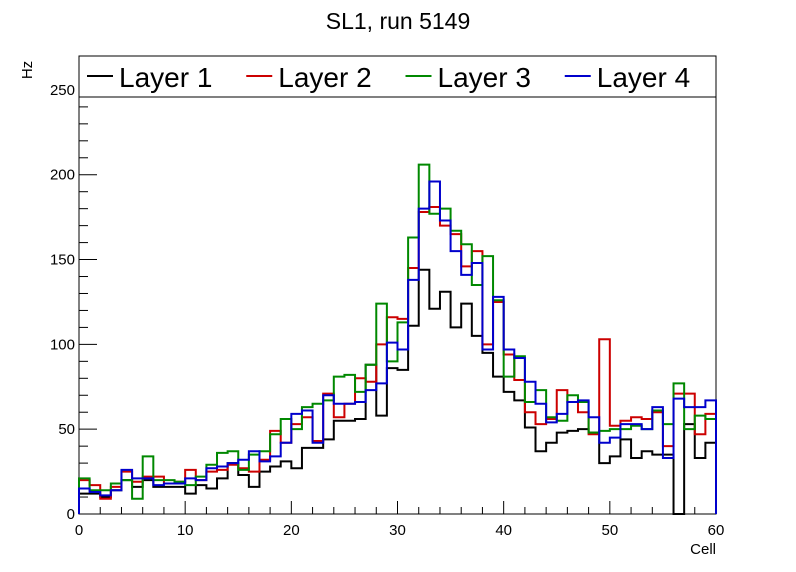 This screenshot has height=572, width=796. Describe the element at coordinates (62, 344) in the screenshot. I see `y-tick-label: 100` at that location.